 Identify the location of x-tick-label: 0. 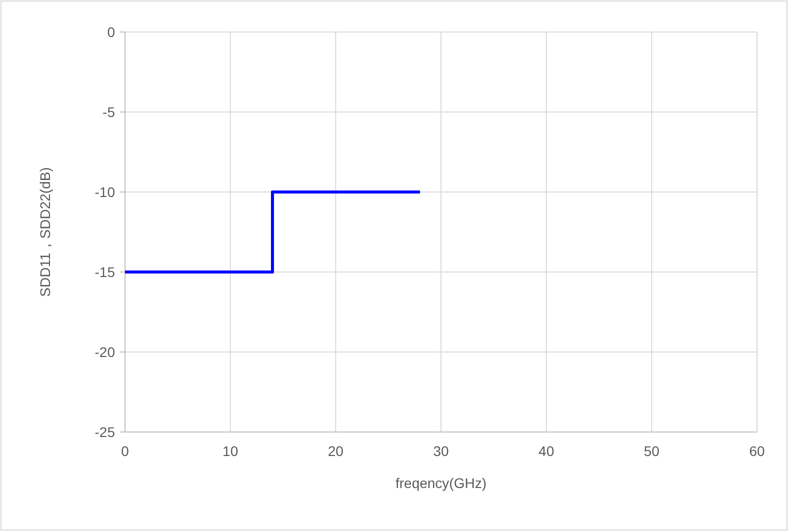
(125, 451).